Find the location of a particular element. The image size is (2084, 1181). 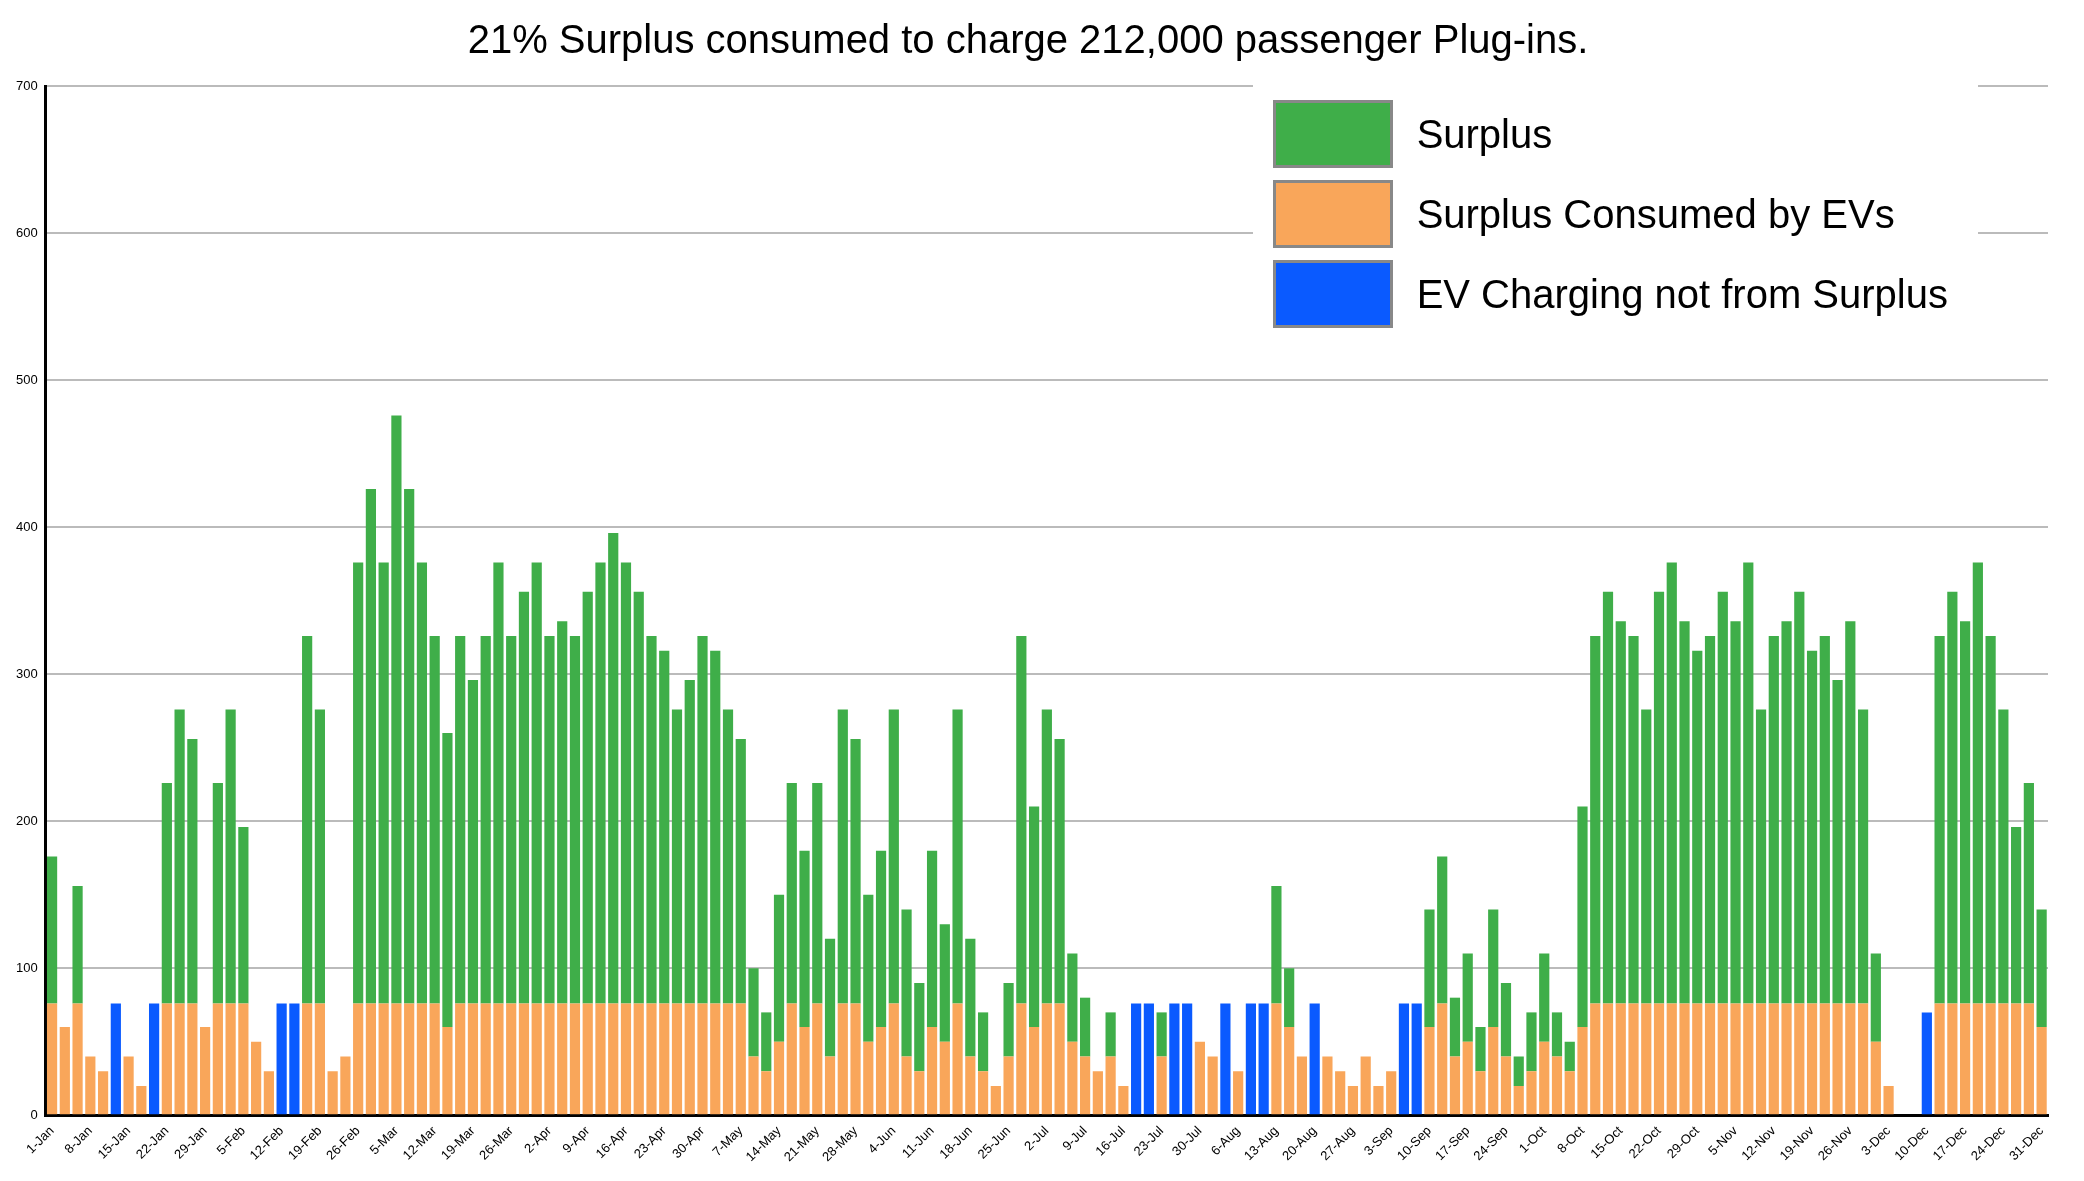

legend-label: Surplus Consumed by EVs is located at coordinates (1655, 214).